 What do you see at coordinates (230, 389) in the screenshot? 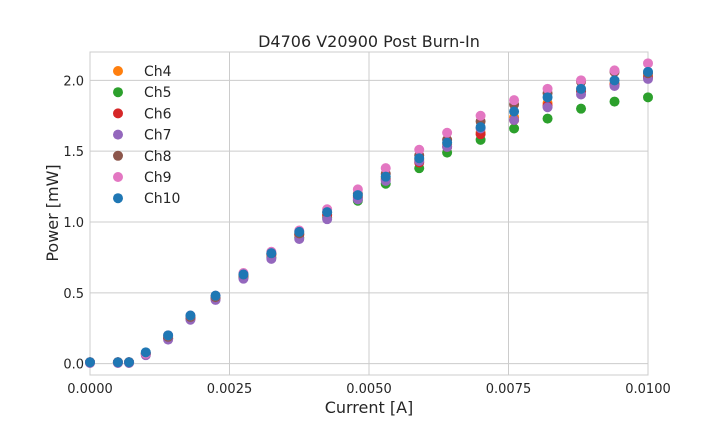
I see `x-tick-label: 0.0025` at bounding box center [230, 389].